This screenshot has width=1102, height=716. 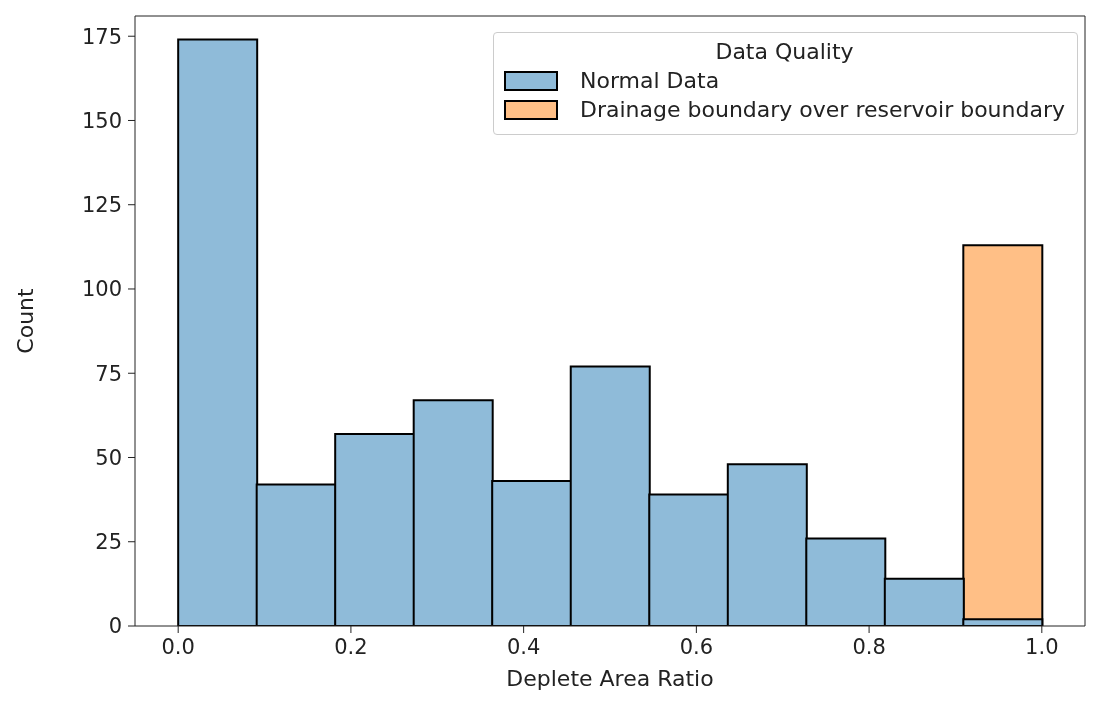 I want to click on y-tick-label: 50, so click(x=108, y=457).